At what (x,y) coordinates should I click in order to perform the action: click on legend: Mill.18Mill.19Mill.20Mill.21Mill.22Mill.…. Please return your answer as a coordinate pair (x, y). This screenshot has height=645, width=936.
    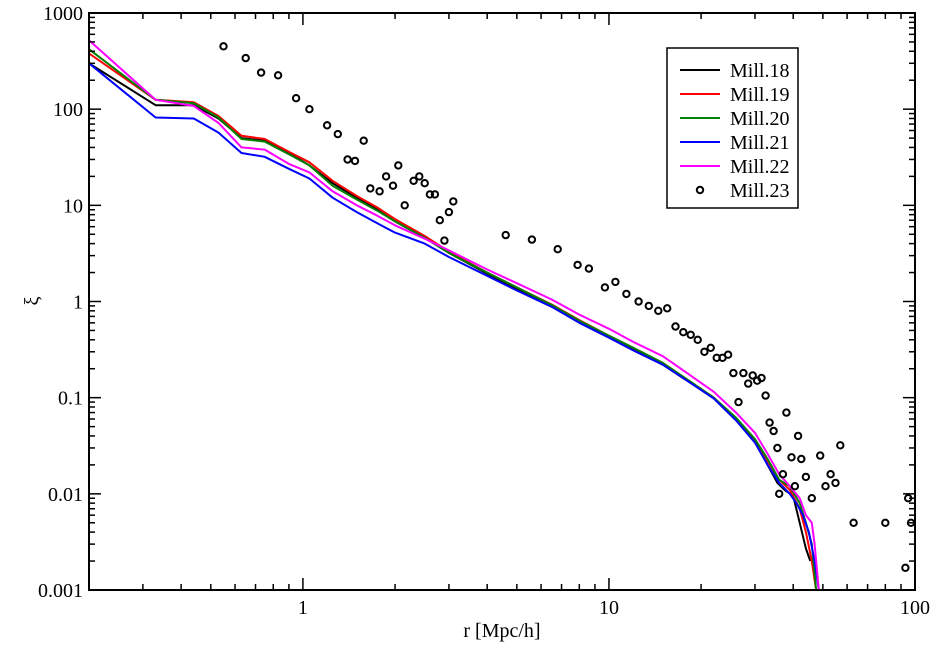
    Looking at the image, I should click on (732, 128).